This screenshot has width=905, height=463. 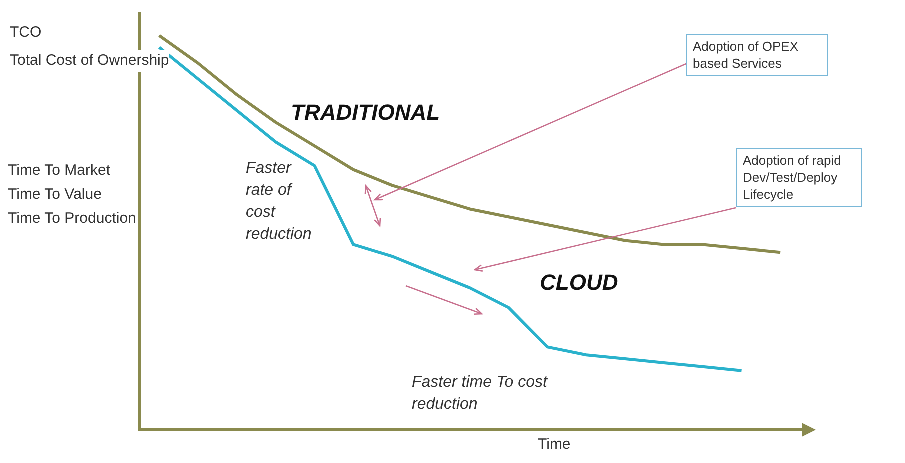 What do you see at coordinates (55, 195) in the screenshot?
I see `text: Time To Value` at bounding box center [55, 195].